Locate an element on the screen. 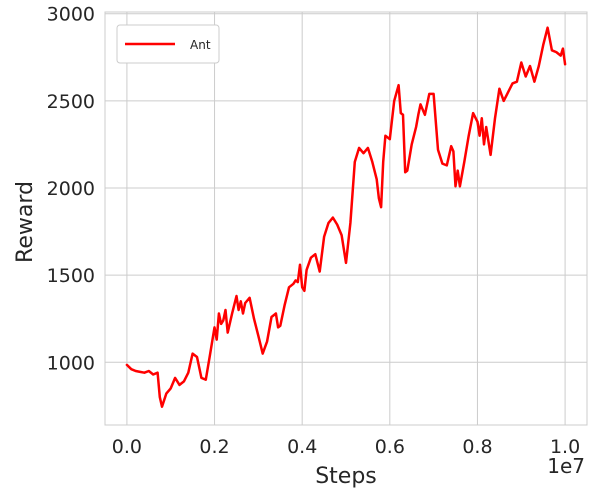 This screenshot has height=504, width=600. x-tick-label: 0.2 is located at coordinates (214, 447).